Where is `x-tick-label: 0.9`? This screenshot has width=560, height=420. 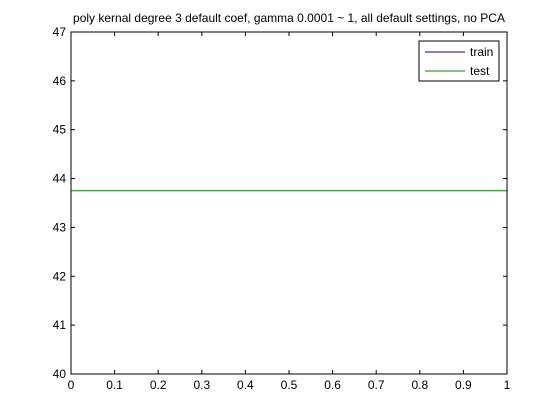 x-tick-label: 0.9 is located at coordinates (463, 385).